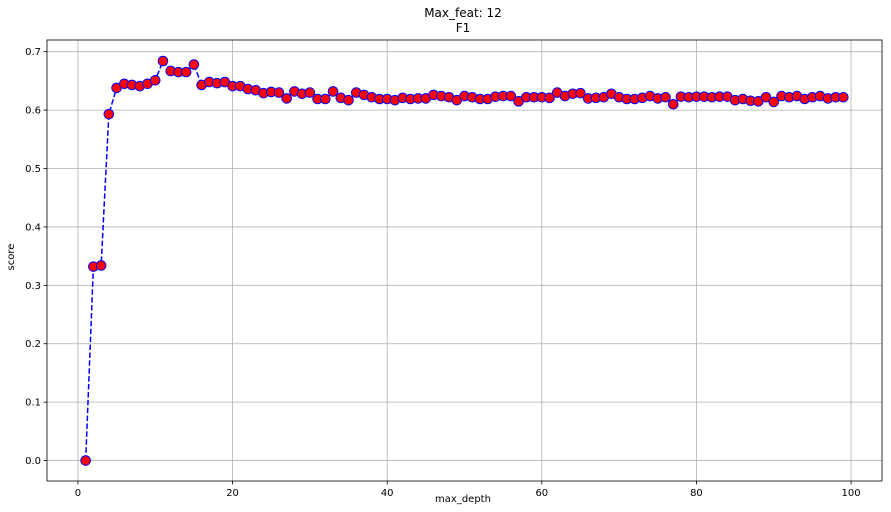 The width and height of the screenshot is (891, 512). I want to click on y-tick-label: 0.3, so click(33, 286).